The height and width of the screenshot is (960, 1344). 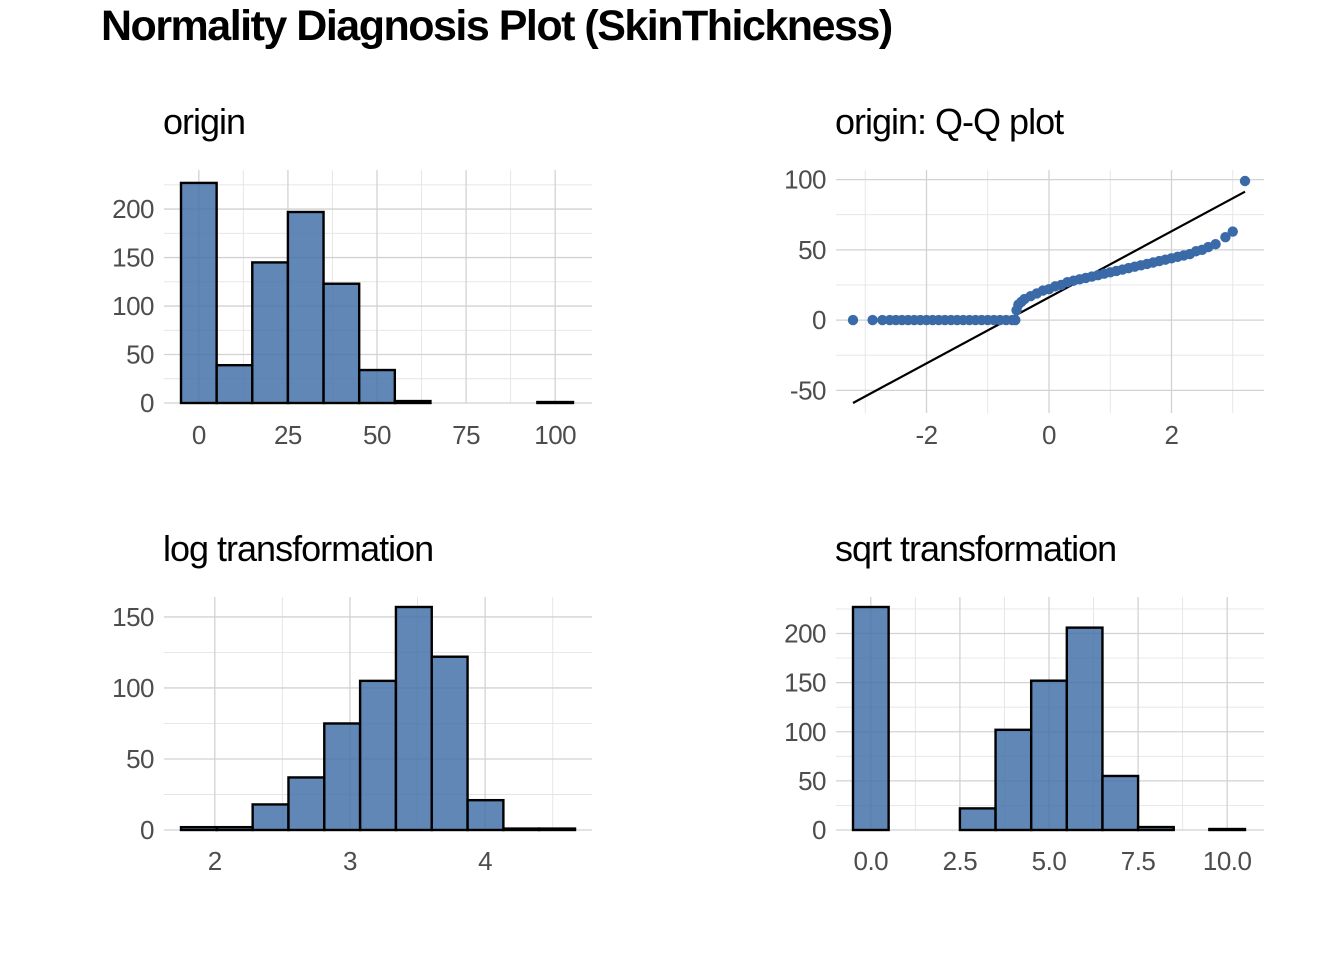 I want to click on x-tick-label: 10.0, so click(x=1227, y=861).